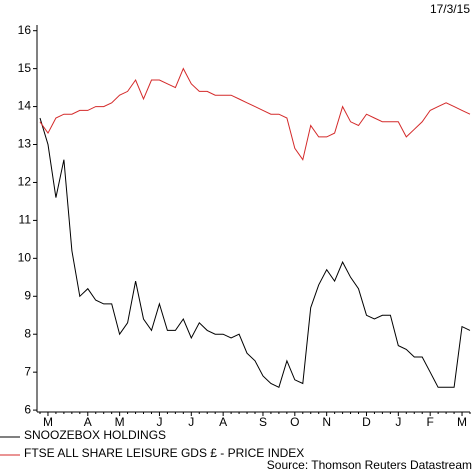 This screenshot has width=475, height=476. What do you see at coordinates (25, 30) in the screenshot?
I see `y-tick-label: 16` at bounding box center [25, 30].